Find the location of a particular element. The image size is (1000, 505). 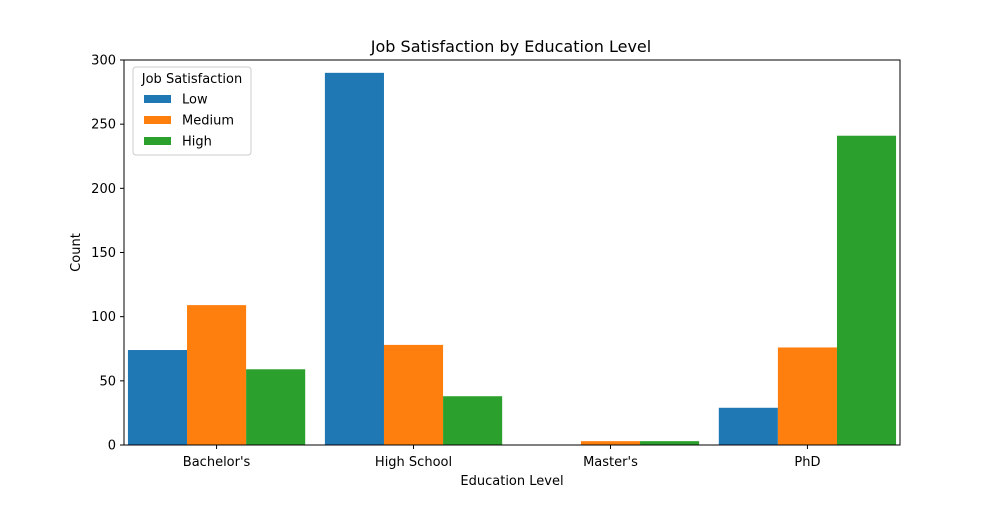

x-tick-label: Bachelor's is located at coordinates (217, 462).